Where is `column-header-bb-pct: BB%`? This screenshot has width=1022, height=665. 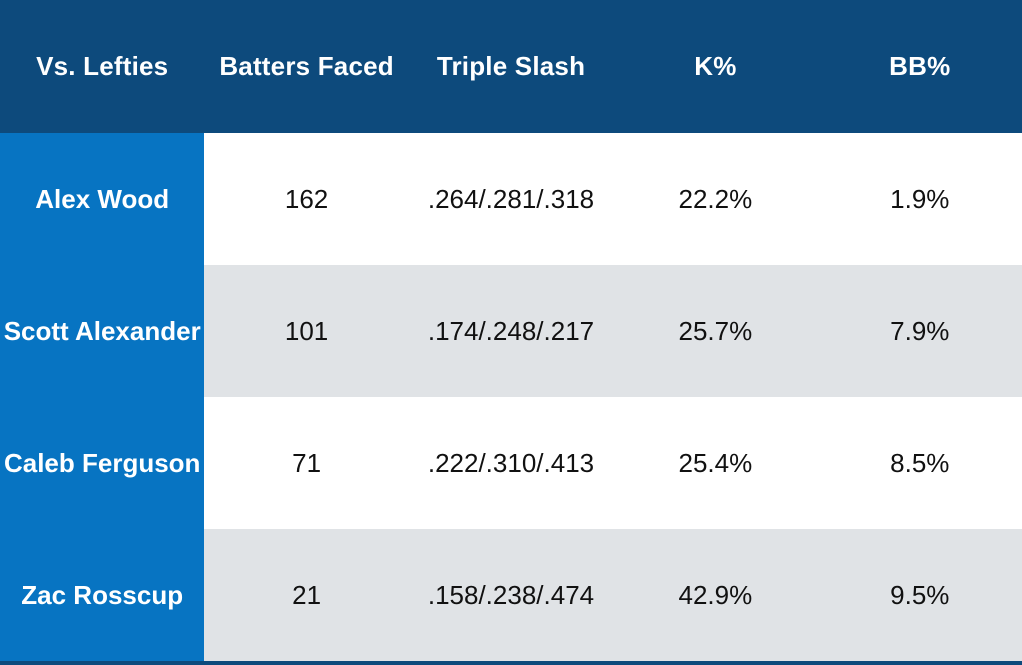 column-header-bb-pct: BB% is located at coordinates (919, 66).